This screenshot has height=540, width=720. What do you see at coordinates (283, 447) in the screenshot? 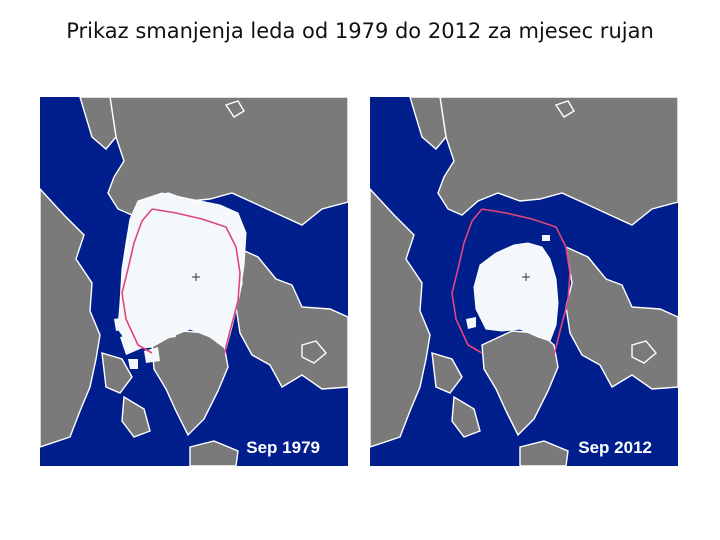
I see `map-caption: Sep 1979` at bounding box center [283, 447].